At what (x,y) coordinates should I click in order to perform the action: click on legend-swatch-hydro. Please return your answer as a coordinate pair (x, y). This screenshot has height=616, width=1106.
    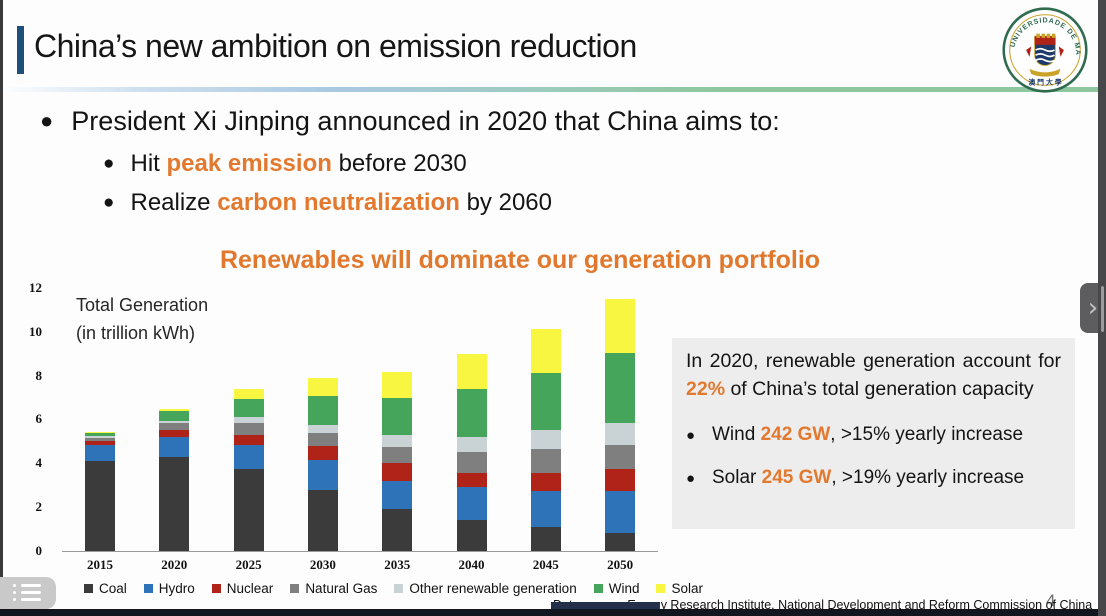
    Looking at the image, I should click on (148, 588).